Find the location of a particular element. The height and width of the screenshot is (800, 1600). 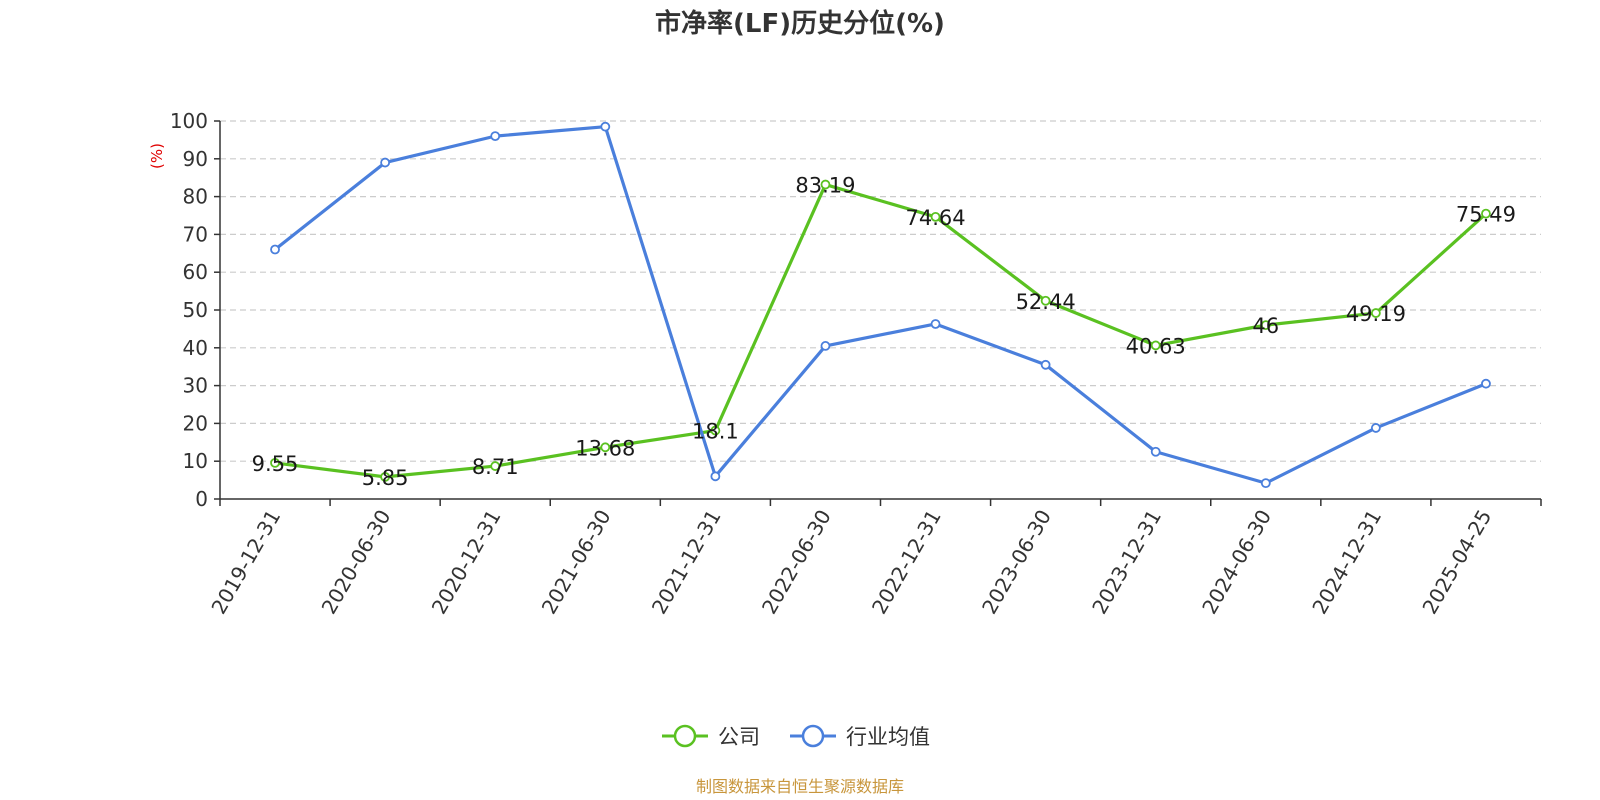

data-label: 9.55 is located at coordinates (275, 464).